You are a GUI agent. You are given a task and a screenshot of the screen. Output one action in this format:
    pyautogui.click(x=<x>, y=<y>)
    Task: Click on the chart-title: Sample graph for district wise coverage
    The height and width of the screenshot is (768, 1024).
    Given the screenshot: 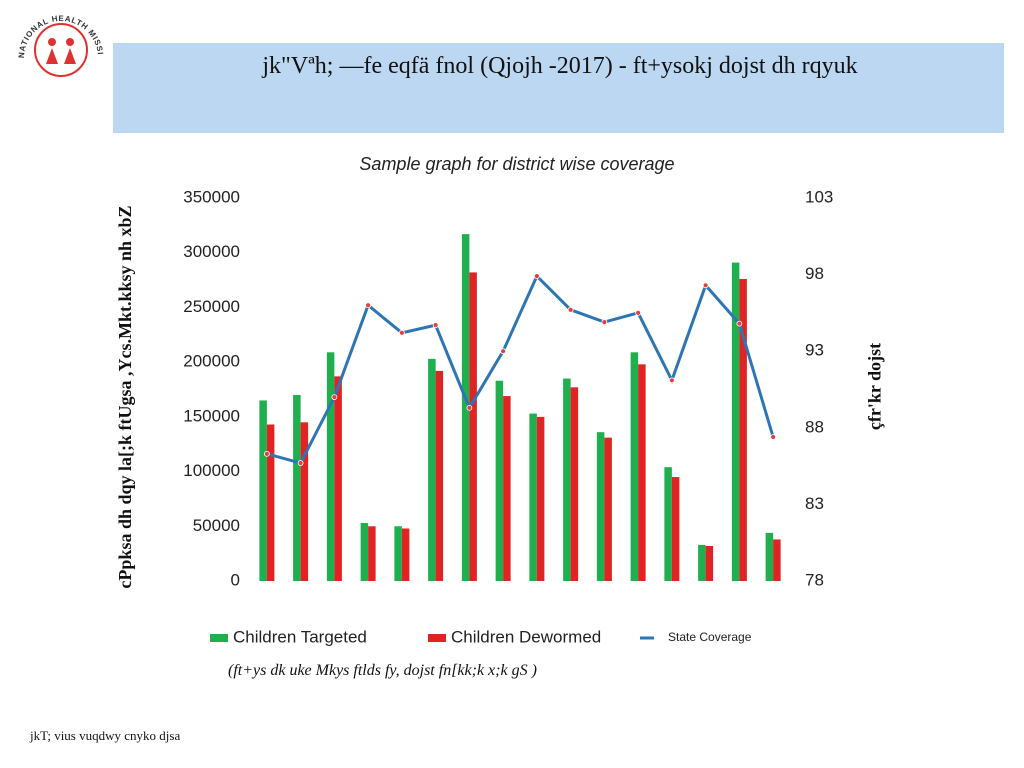 What is the action you would take?
    pyautogui.click(x=516, y=164)
    